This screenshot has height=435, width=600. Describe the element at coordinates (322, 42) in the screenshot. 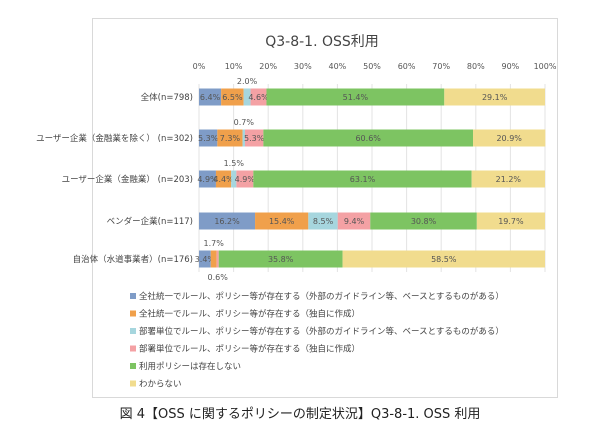

I see `chart-title: Q3-8-1. OSS利用` at that location.